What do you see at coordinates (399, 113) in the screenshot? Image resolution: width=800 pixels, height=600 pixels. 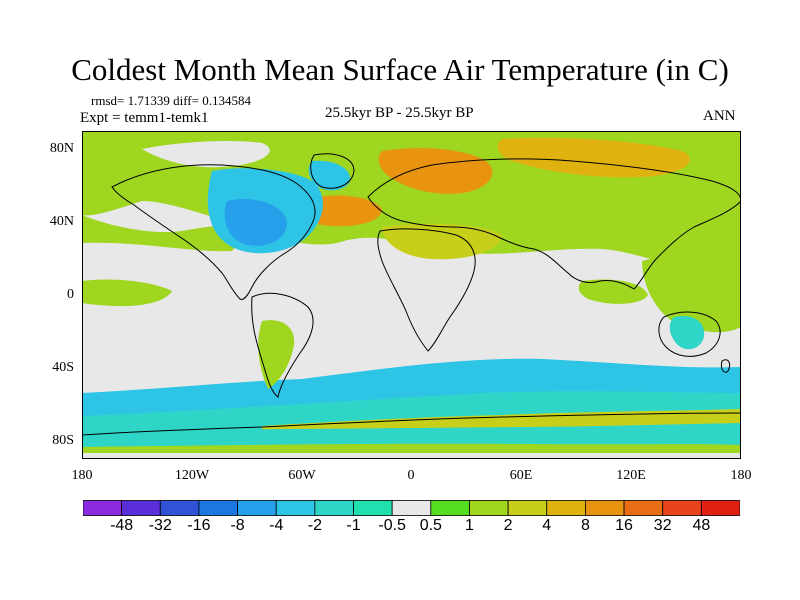 I see `period-label: 25.5kyr BP - 25.5kyr BP` at bounding box center [399, 113].